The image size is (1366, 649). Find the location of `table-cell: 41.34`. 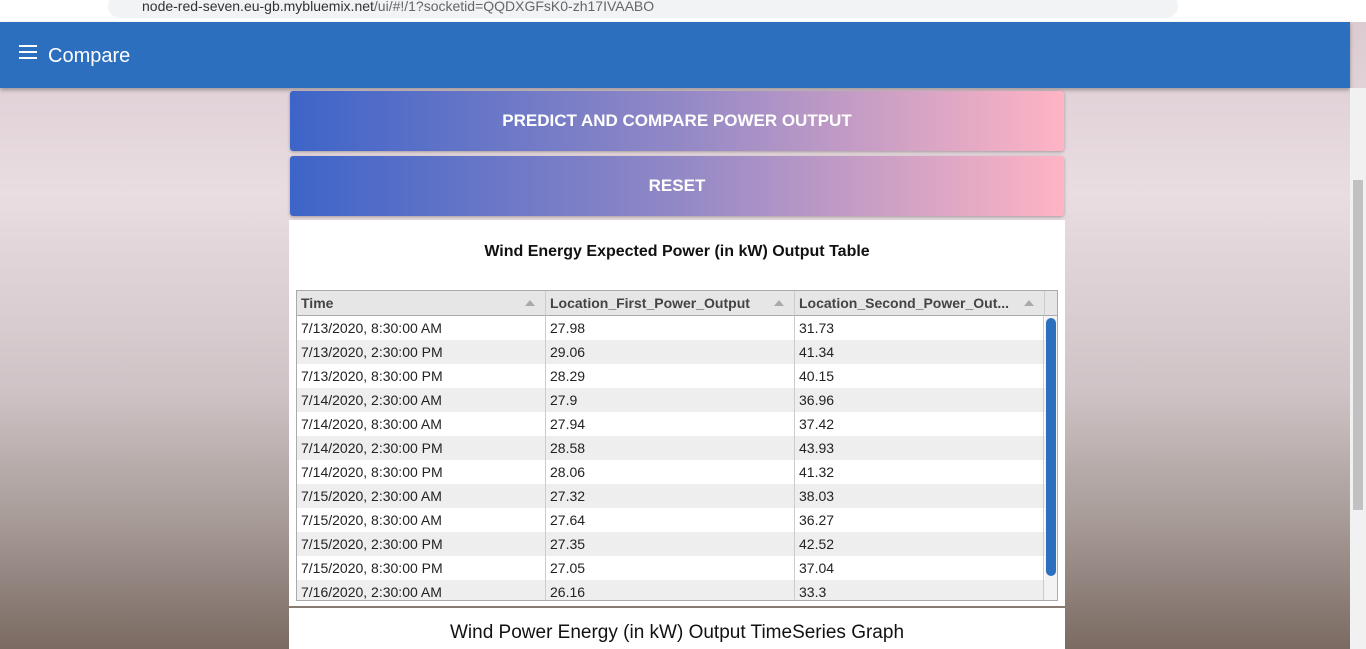

table-cell: 41.34 is located at coordinates (919, 352).